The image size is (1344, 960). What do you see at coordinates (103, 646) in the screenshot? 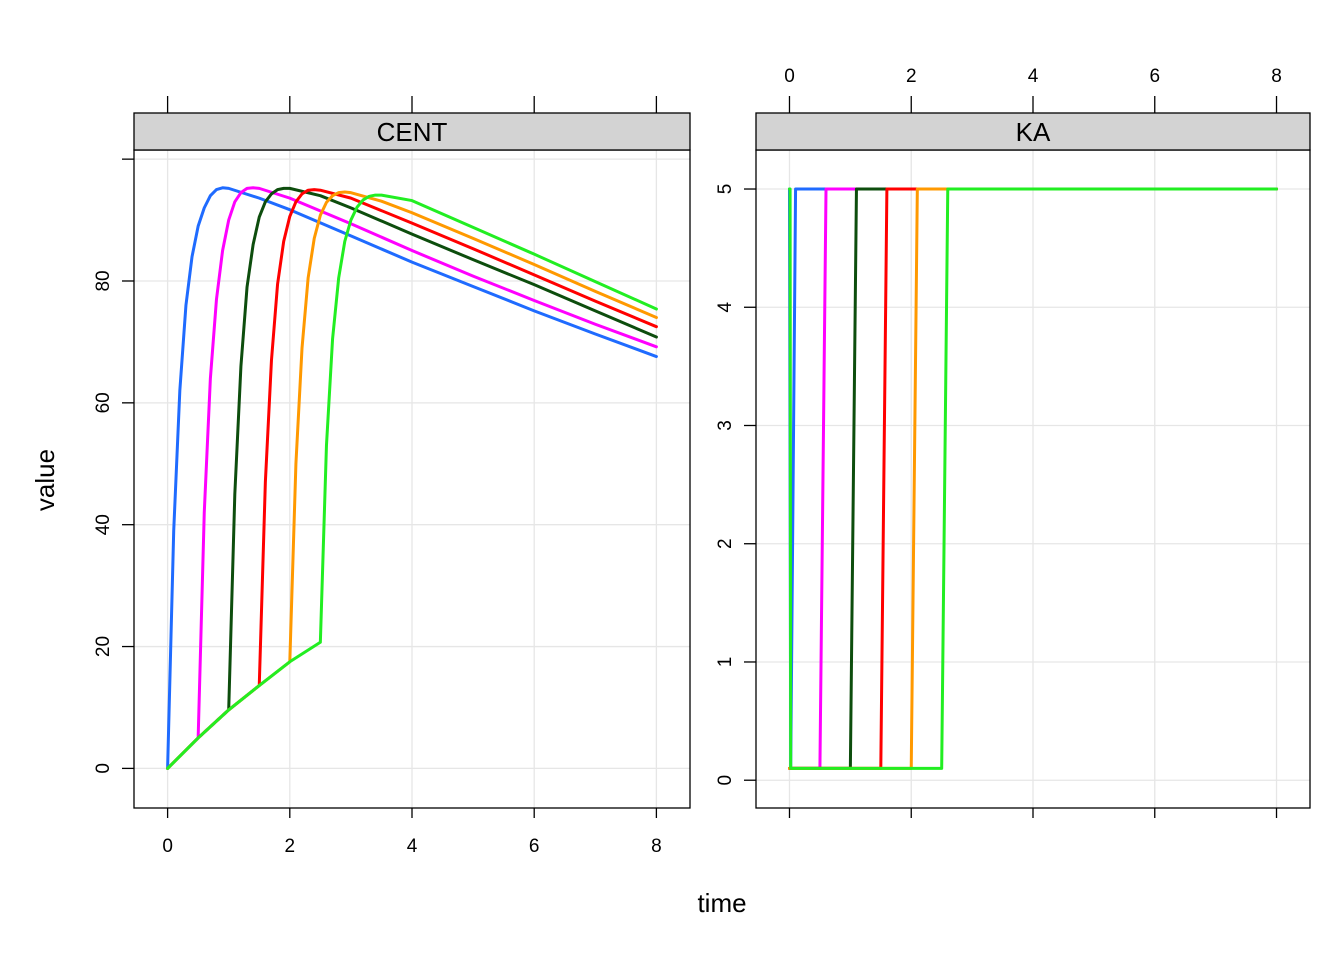
I see `cent-y-tick-label: 20` at bounding box center [103, 646].